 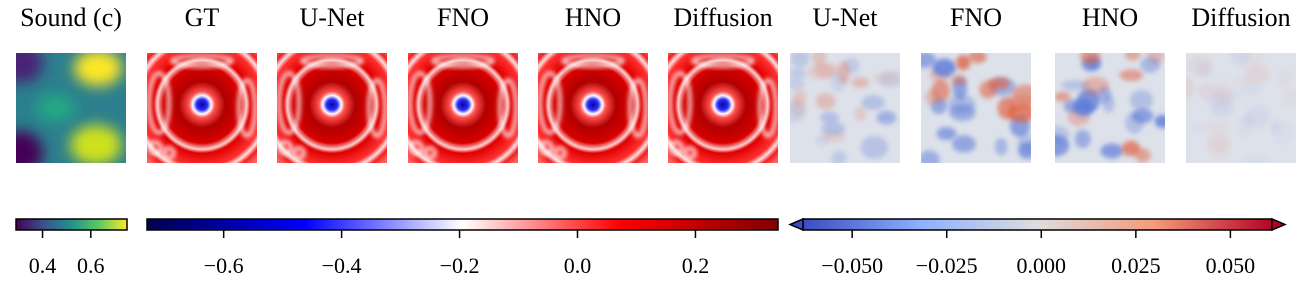 What do you see at coordinates (696, 265) in the screenshot?
I see `tick-label: 0.2` at bounding box center [696, 265].